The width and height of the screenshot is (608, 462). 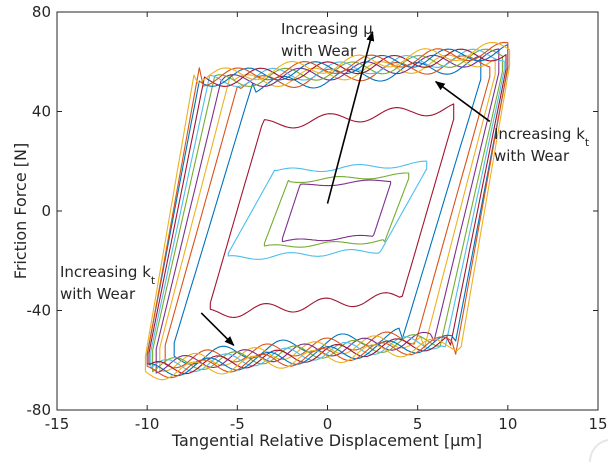 I want to click on annotation-line1: Increasing μ, so click(x=327, y=29).